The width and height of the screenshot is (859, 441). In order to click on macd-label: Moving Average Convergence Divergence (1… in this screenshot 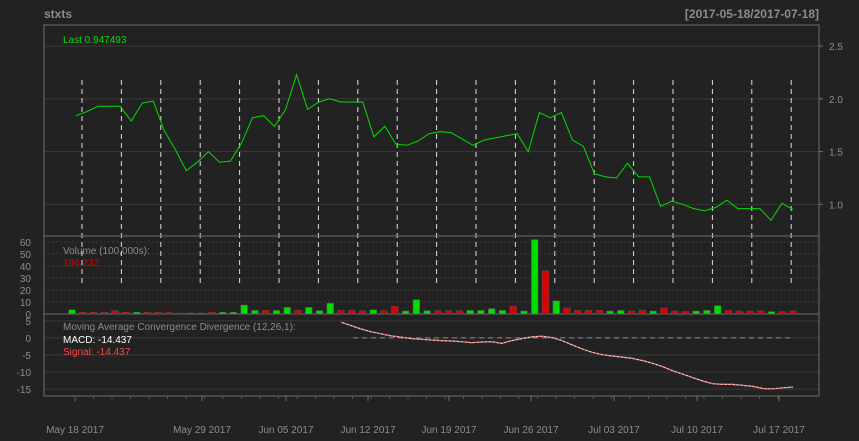, I will do `click(179, 327)`.